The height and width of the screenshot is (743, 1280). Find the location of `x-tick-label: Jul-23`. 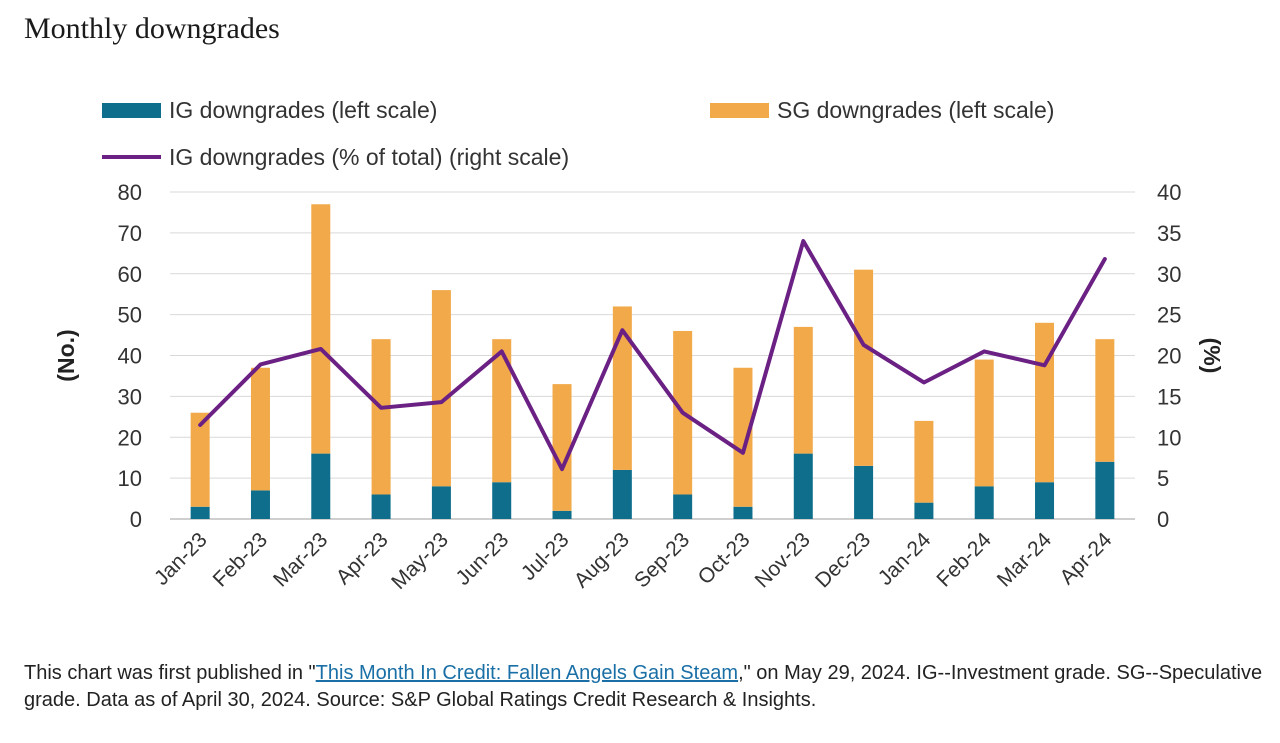

x-tick-label: Jul-23 is located at coordinates (545, 556).